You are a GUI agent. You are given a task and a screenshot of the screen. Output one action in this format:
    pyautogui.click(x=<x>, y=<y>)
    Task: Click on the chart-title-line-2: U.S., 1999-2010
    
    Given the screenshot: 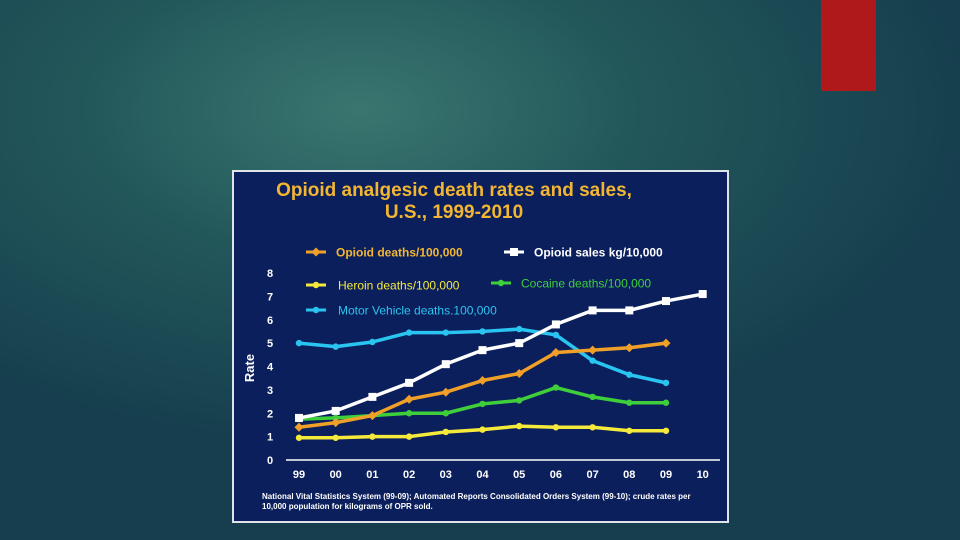 What is the action you would take?
    pyautogui.click(x=454, y=212)
    